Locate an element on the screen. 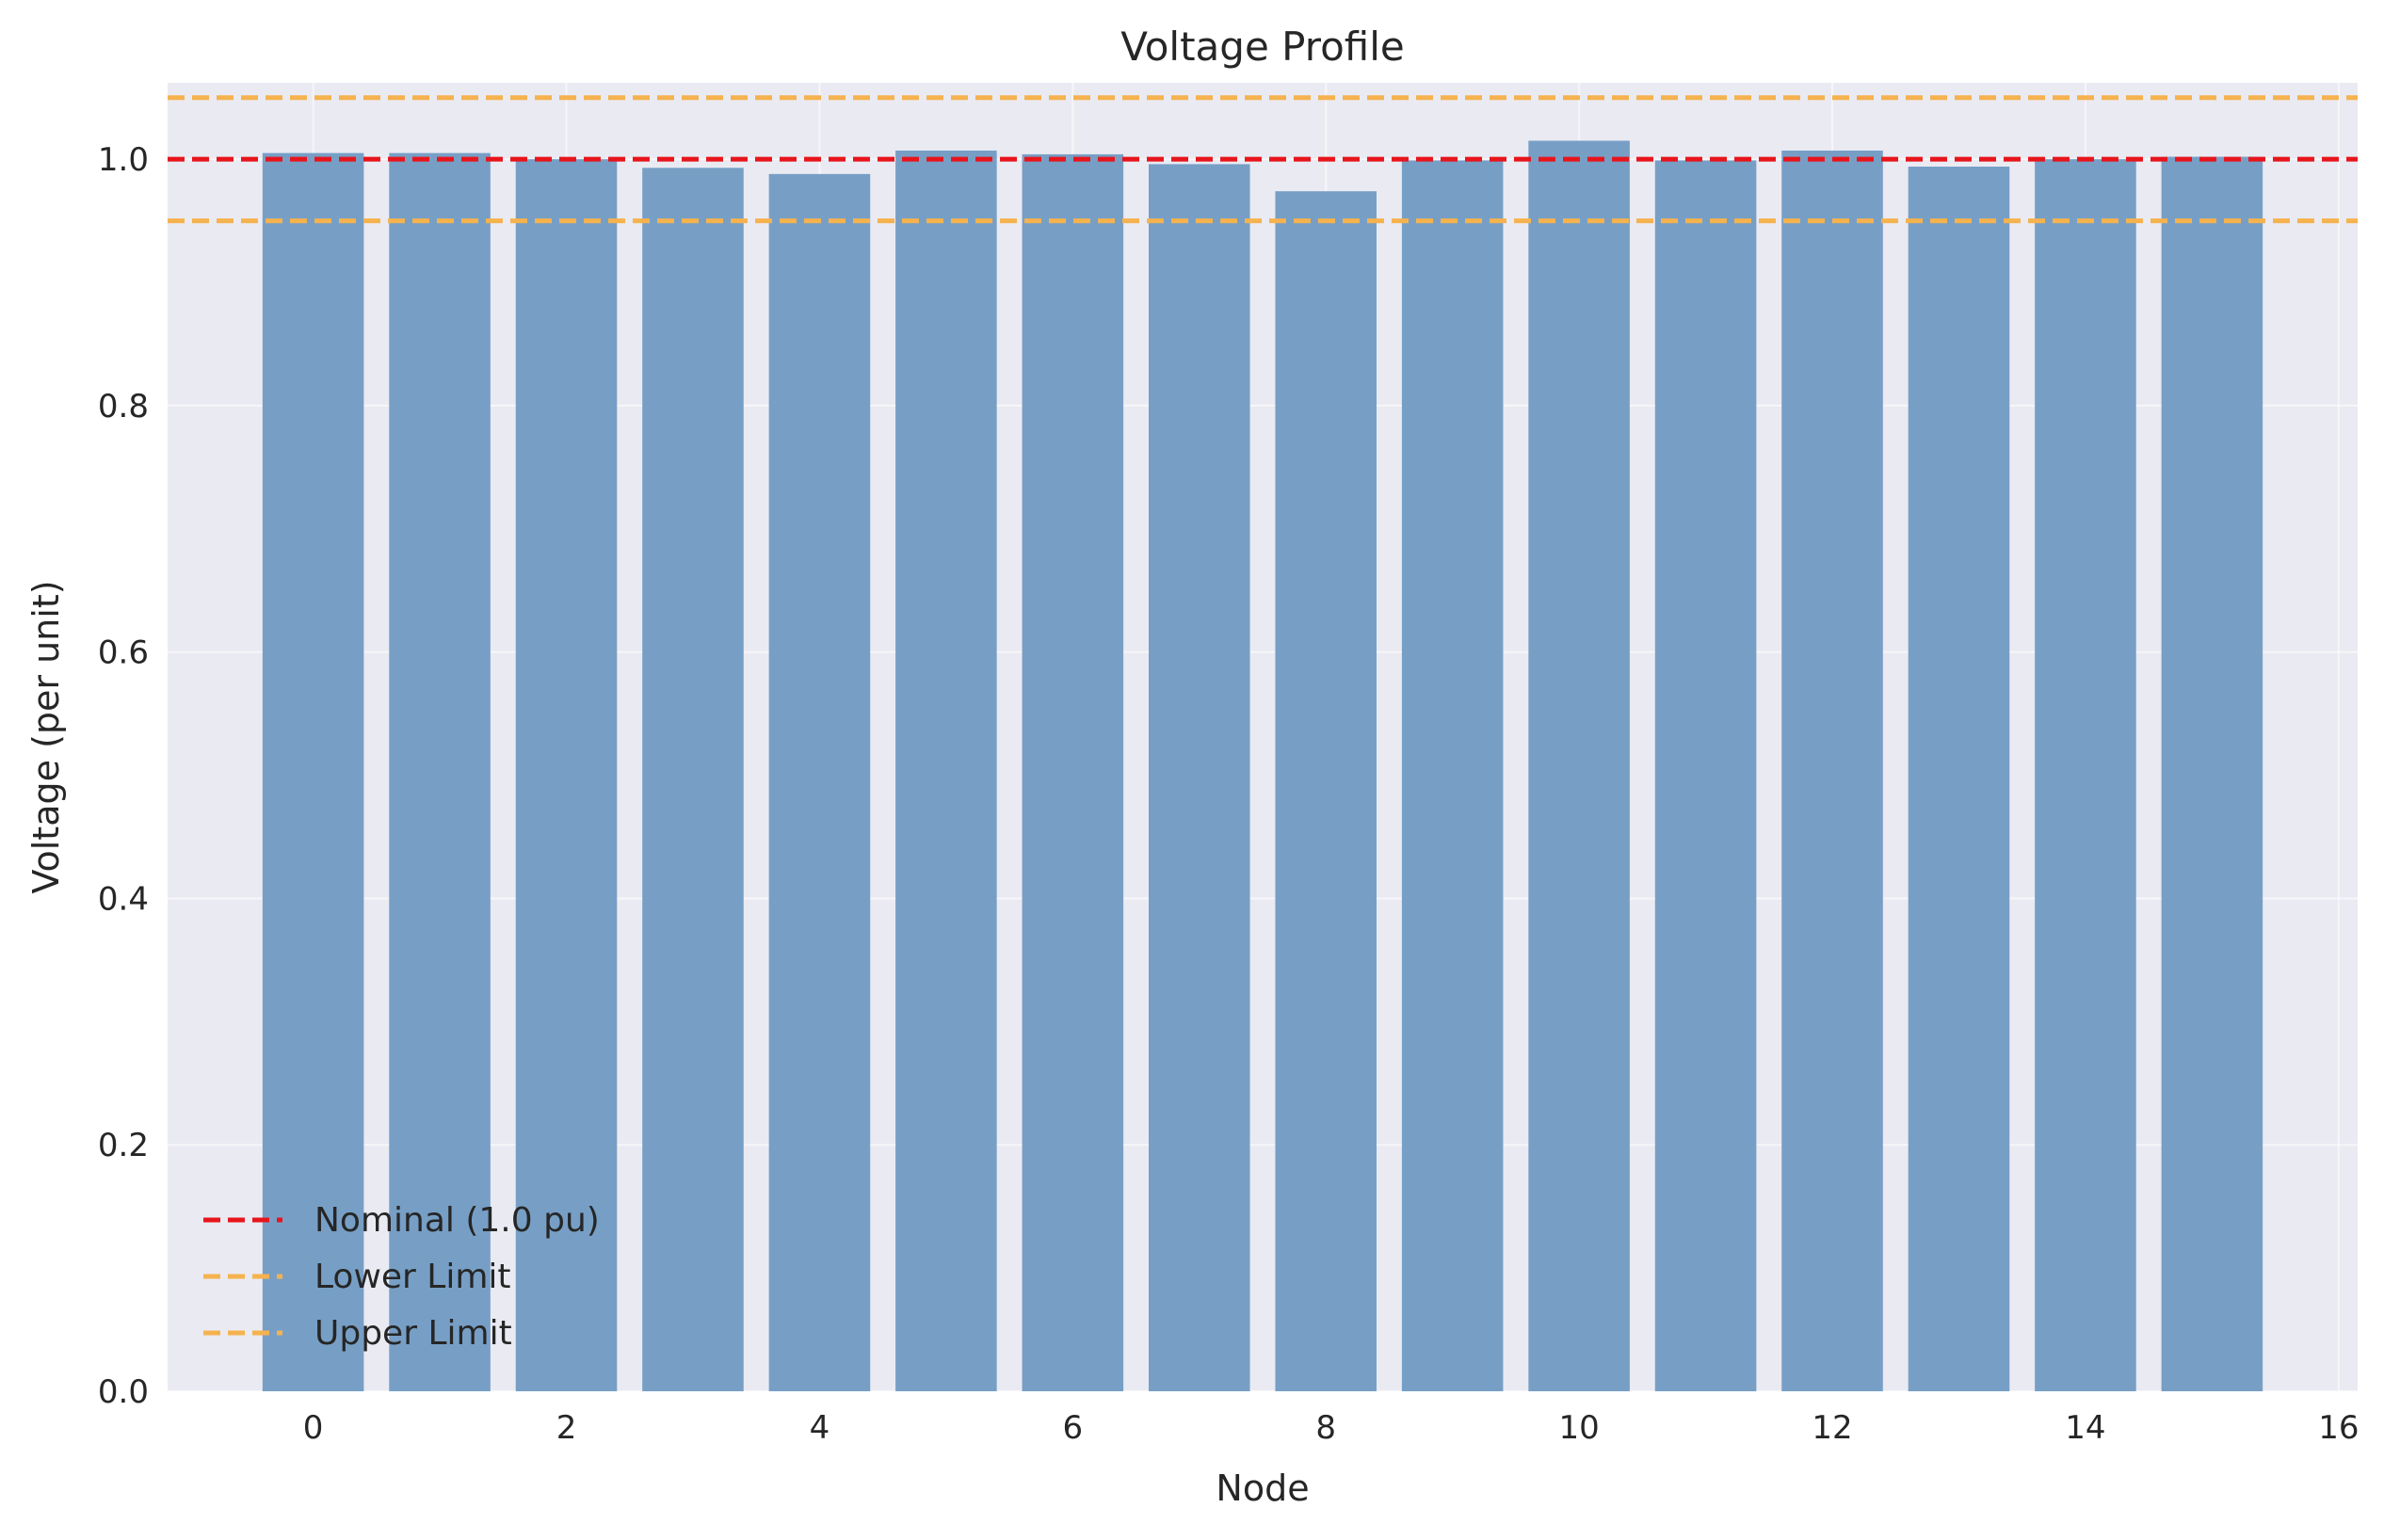 This screenshot has height=1540, width=2384. x-tick-label-16: 16 is located at coordinates (2339, 1428).